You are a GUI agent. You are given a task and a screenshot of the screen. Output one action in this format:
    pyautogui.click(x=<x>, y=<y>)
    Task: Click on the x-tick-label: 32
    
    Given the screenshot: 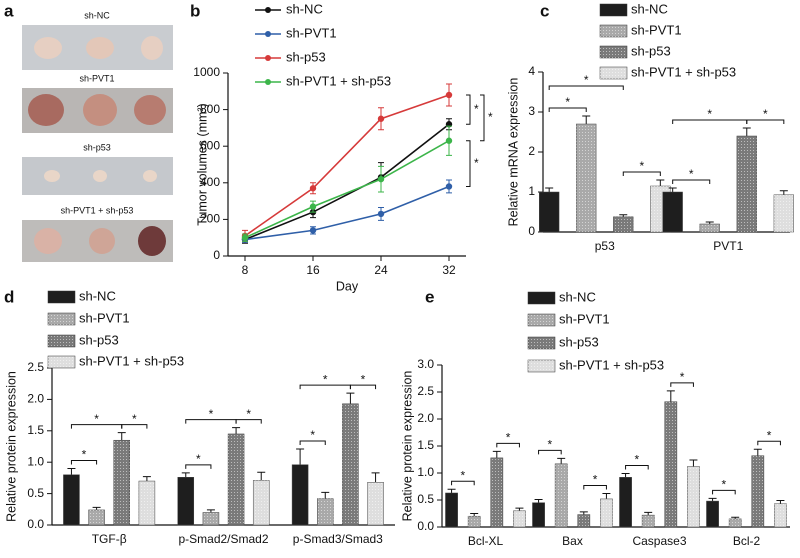 What is the action you would take?
    pyautogui.click(x=449, y=270)
    